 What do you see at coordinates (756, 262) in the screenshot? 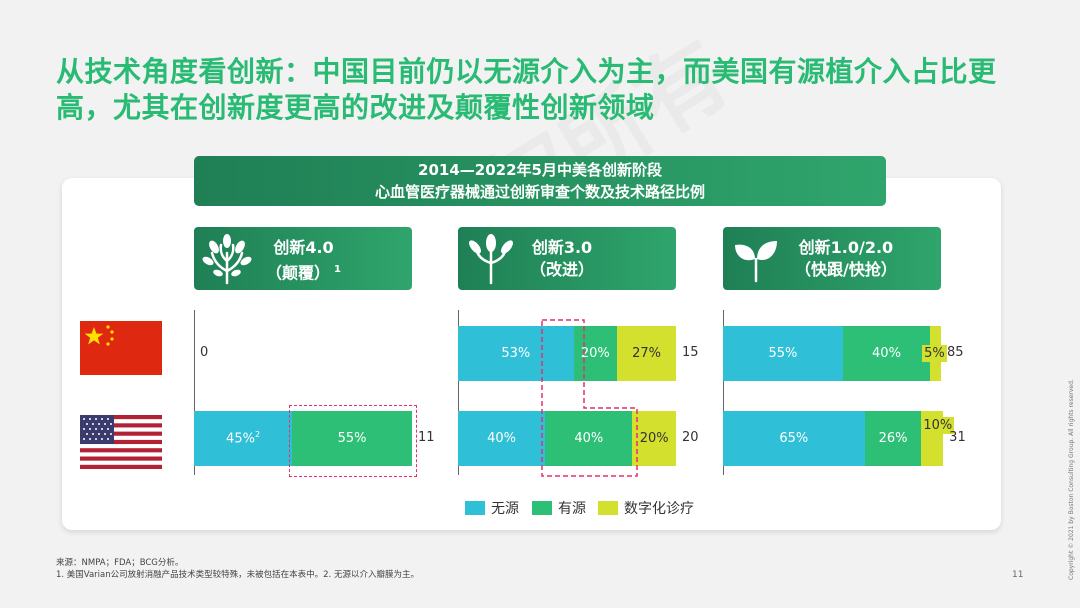
I see `leaf-icon` at bounding box center [756, 262].